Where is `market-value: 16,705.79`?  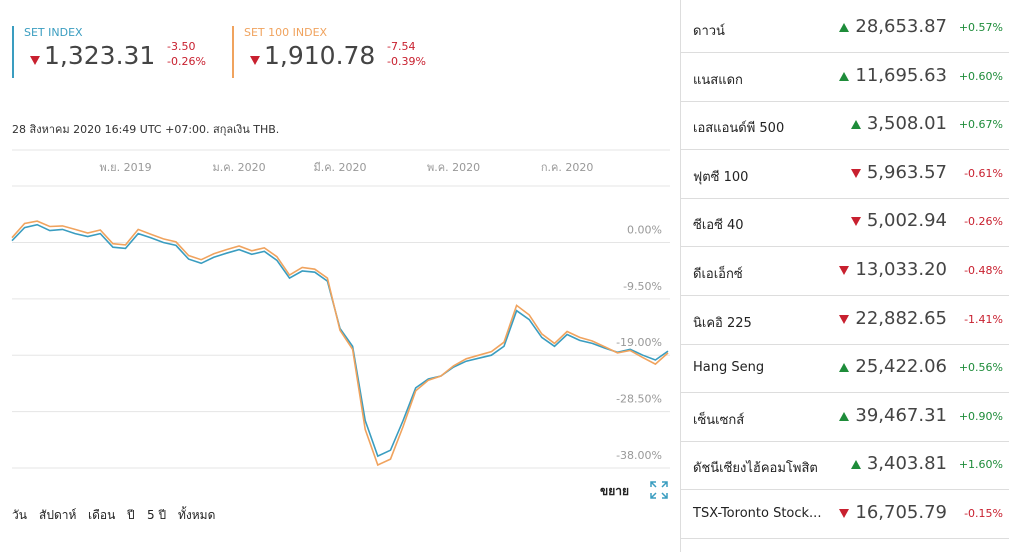 market-value: 16,705.79 is located at coordinates (901, 512).